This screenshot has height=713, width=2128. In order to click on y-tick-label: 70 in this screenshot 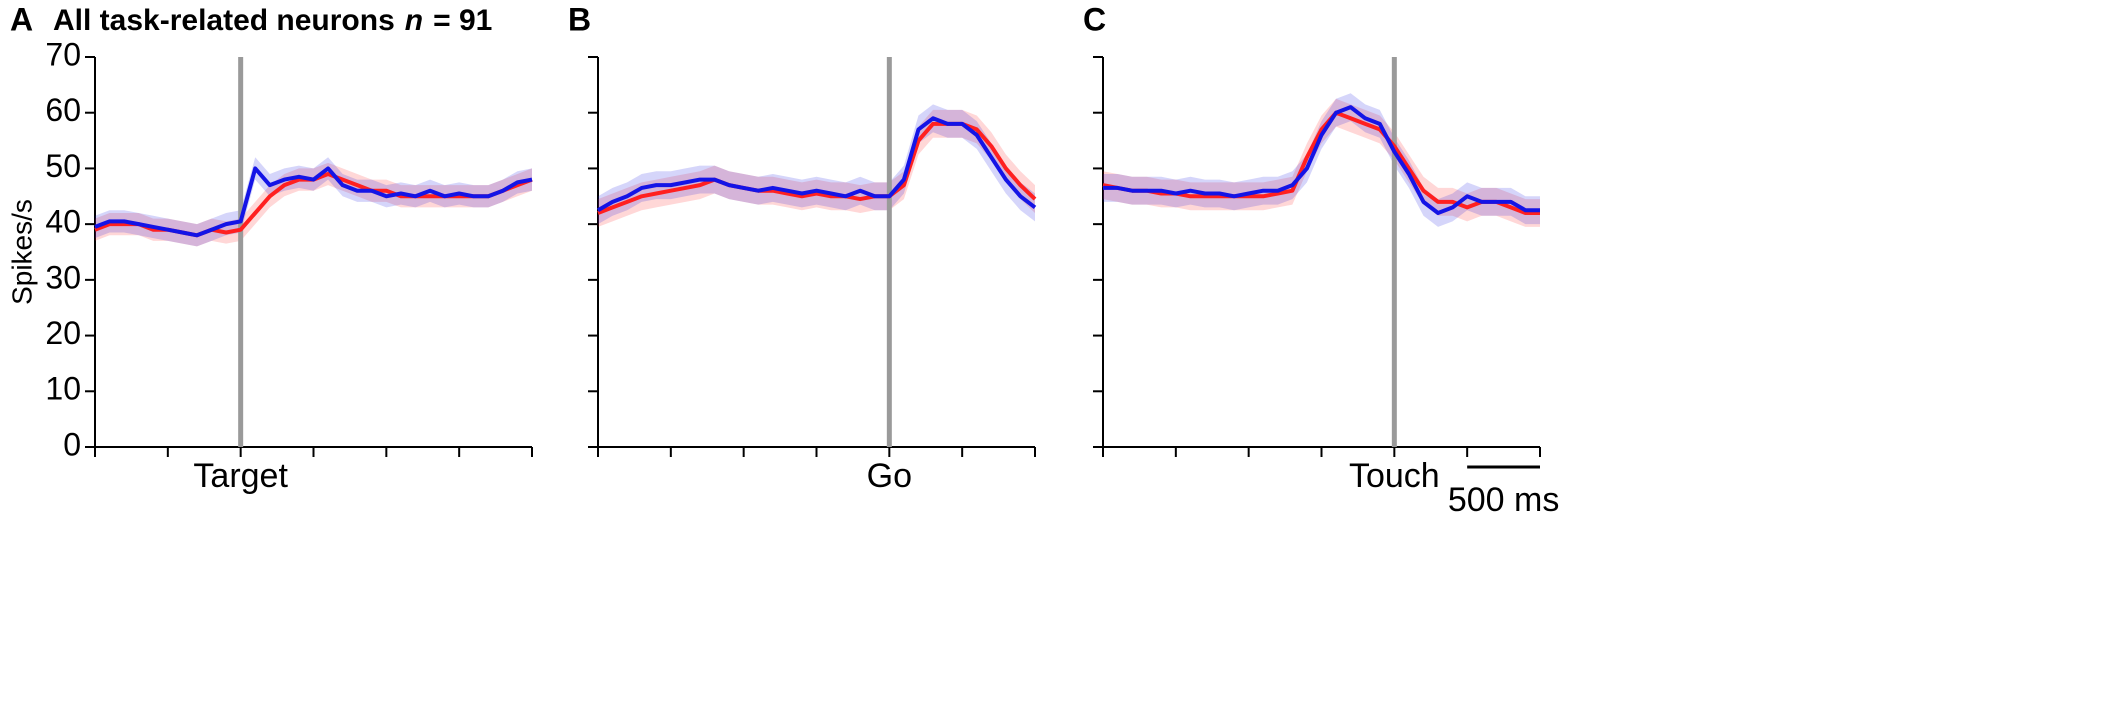, I will do `click(63, 54)`.